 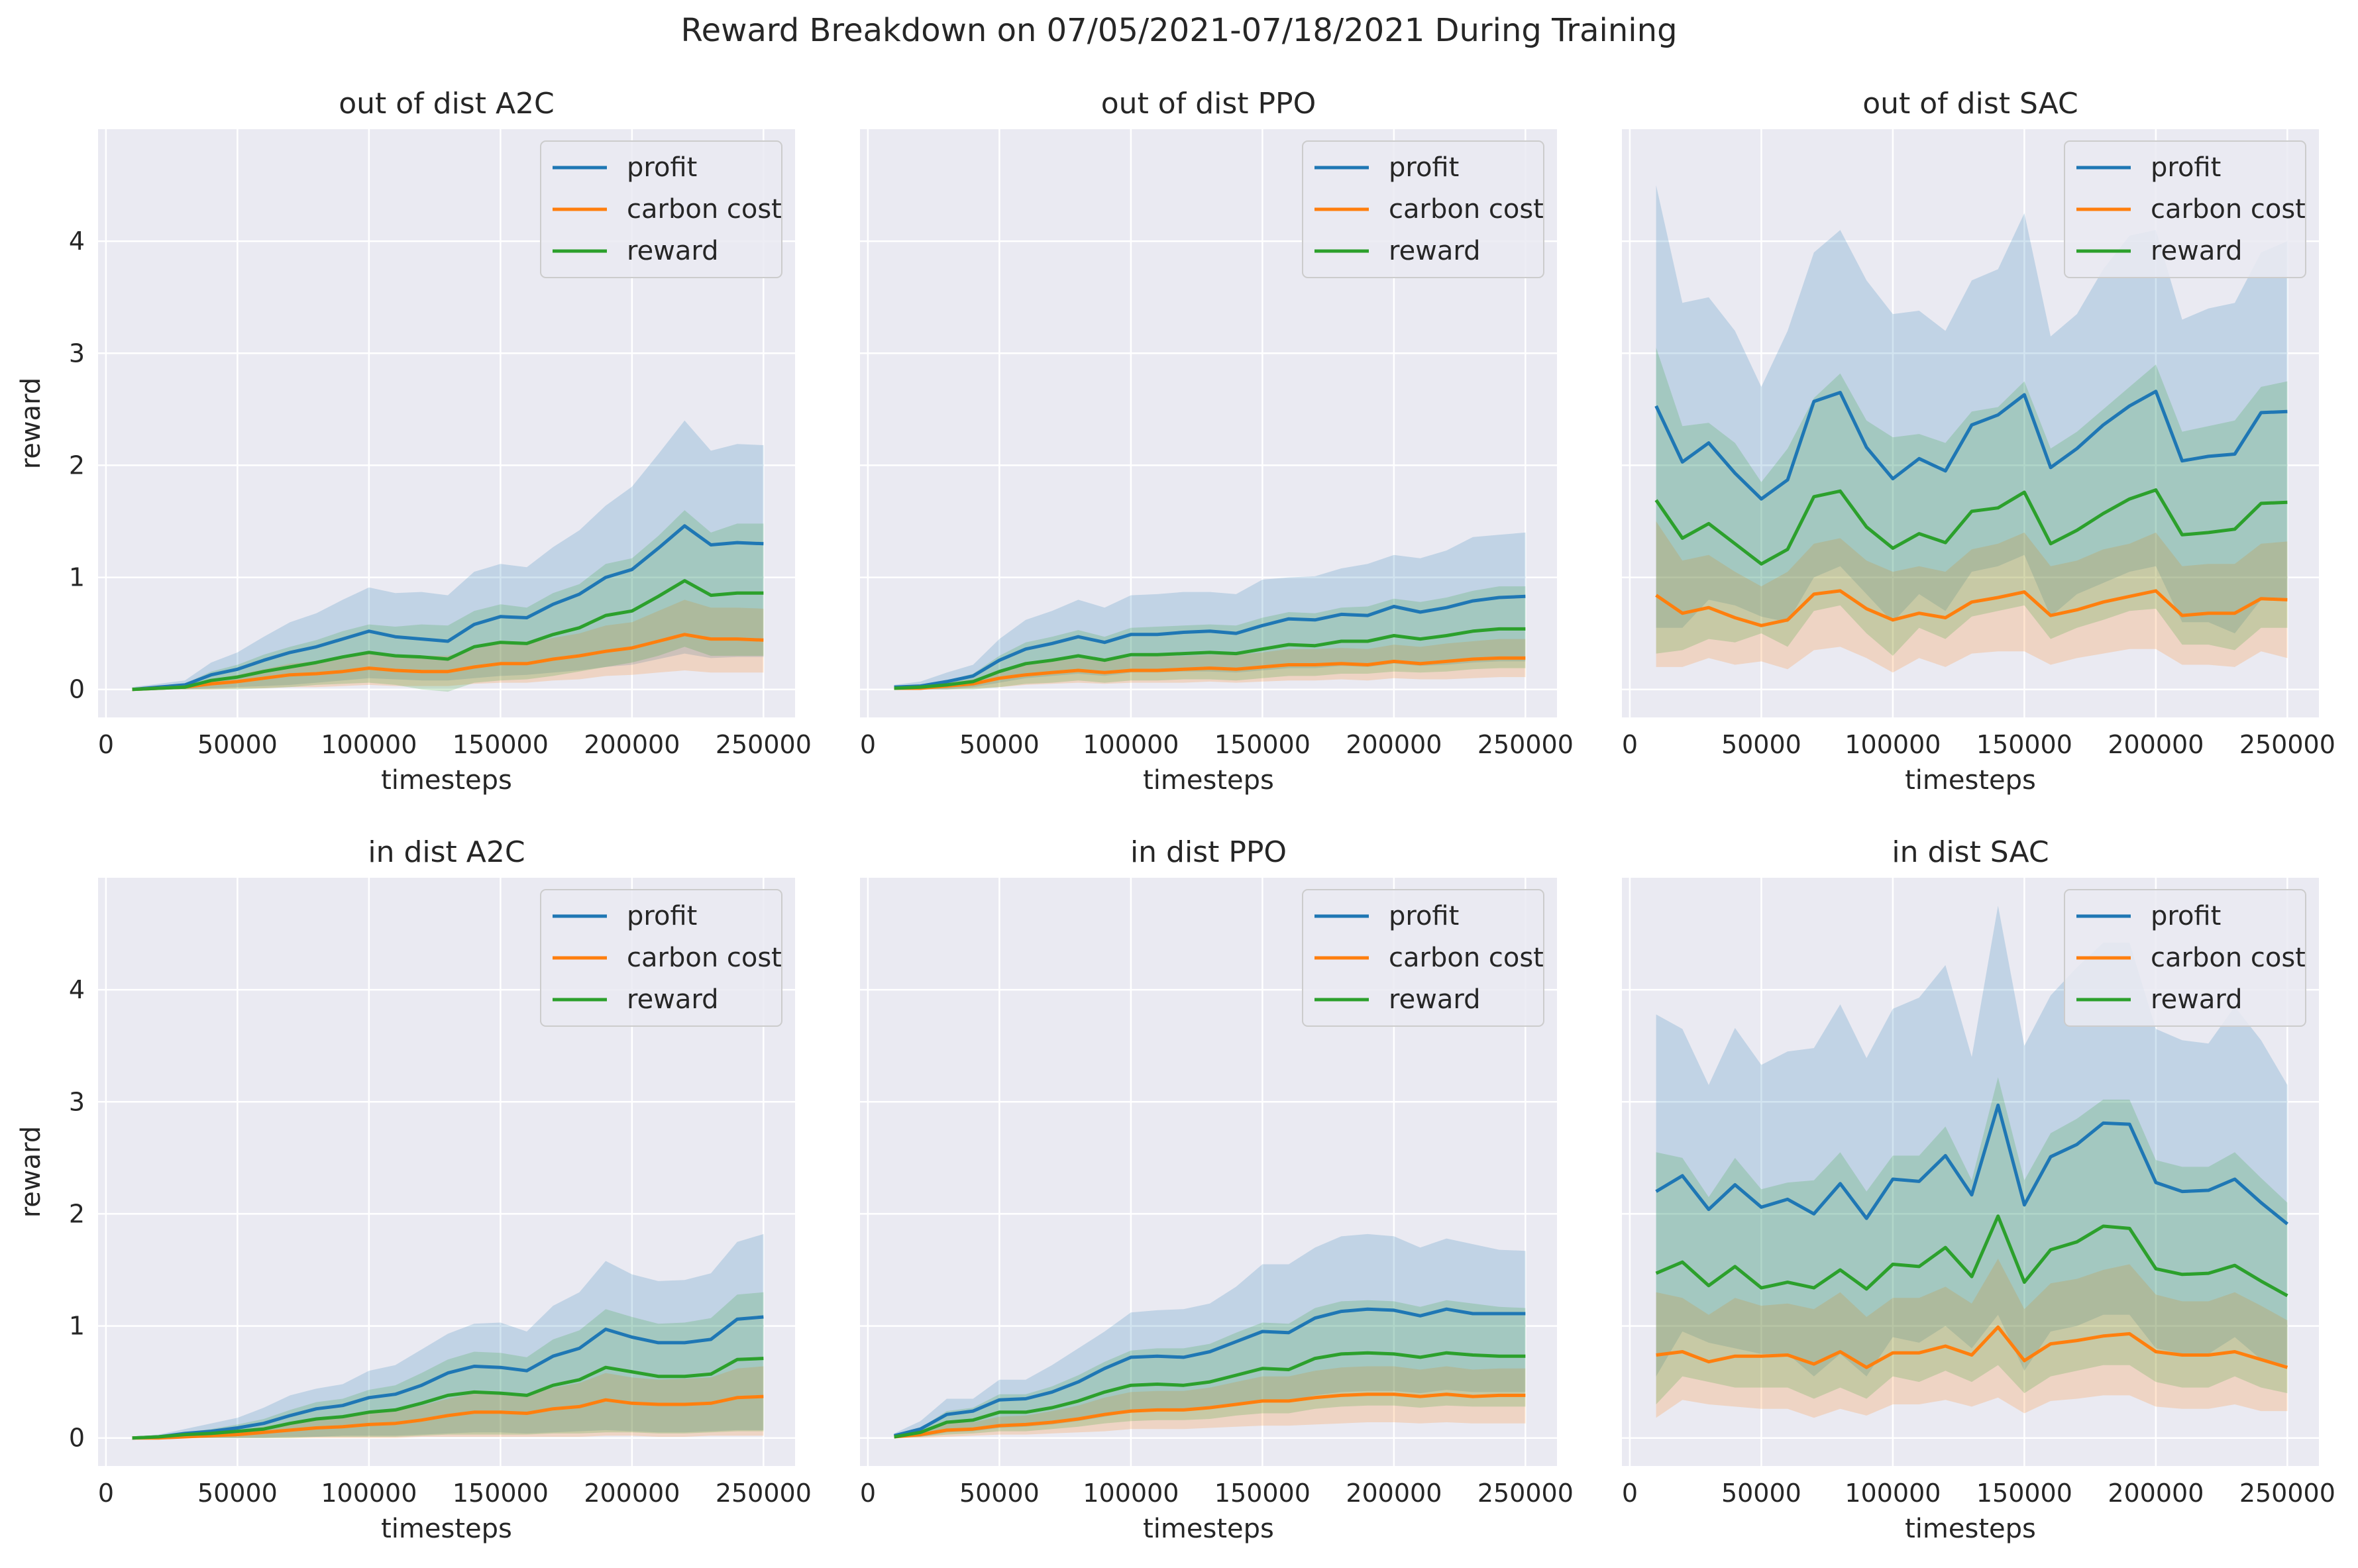 I want to click on y-tick-label: 3, so click(x=77, y=1101).